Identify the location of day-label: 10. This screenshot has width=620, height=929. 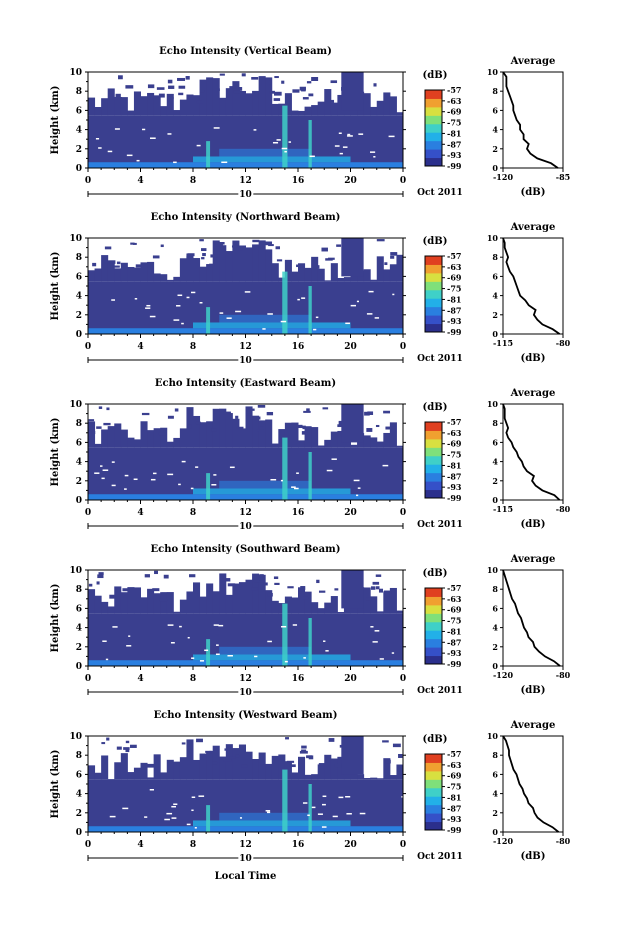
(245, 527).